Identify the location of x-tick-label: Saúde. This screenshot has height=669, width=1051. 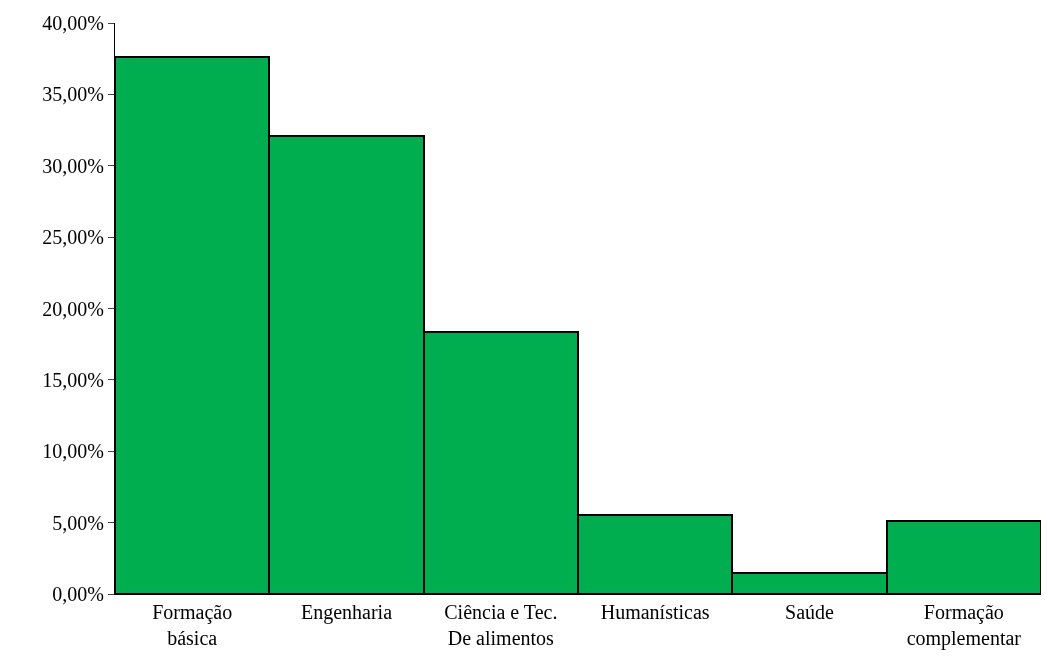
(810, 612).